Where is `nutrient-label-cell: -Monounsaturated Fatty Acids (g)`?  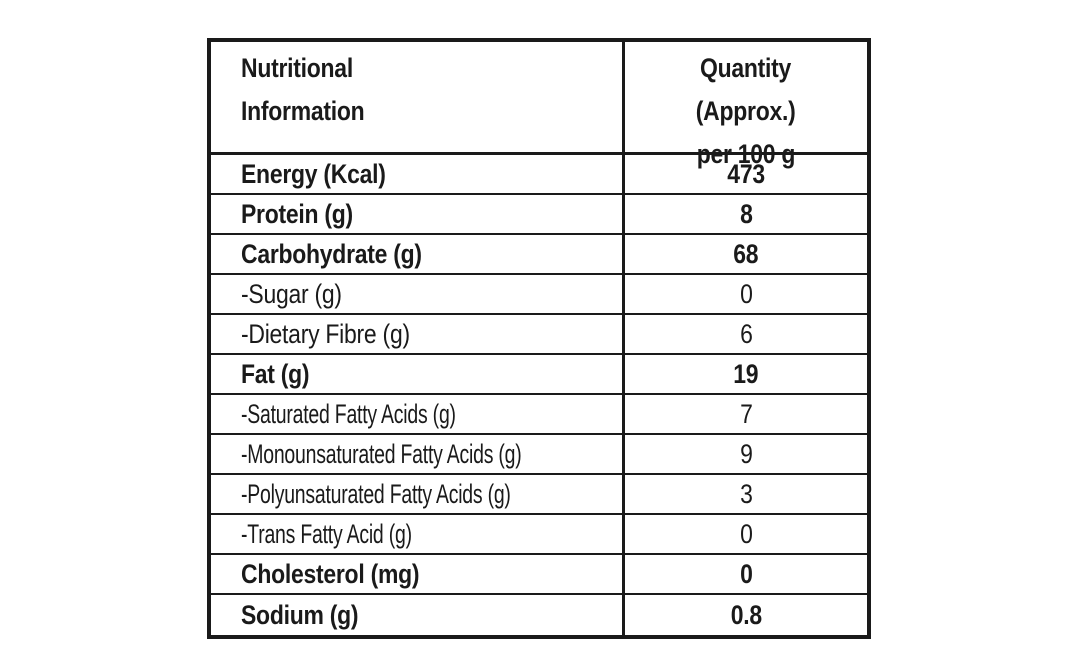 nutrient-label-cell: -Monounsaturated Fatty Acids (g) is located at coordinates (418, 454).